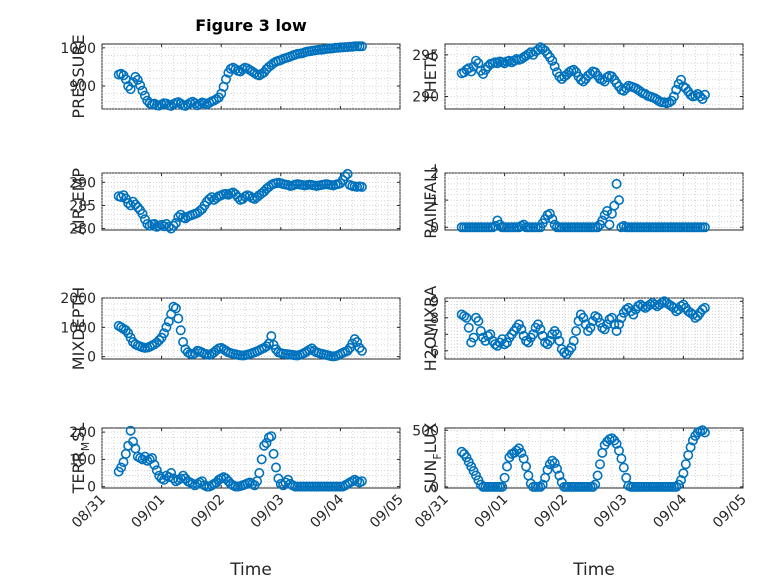 Image resolution: width=778 pixels, height=583 pixels. I want to click on y-tick-label: 2, so click(434, 174).